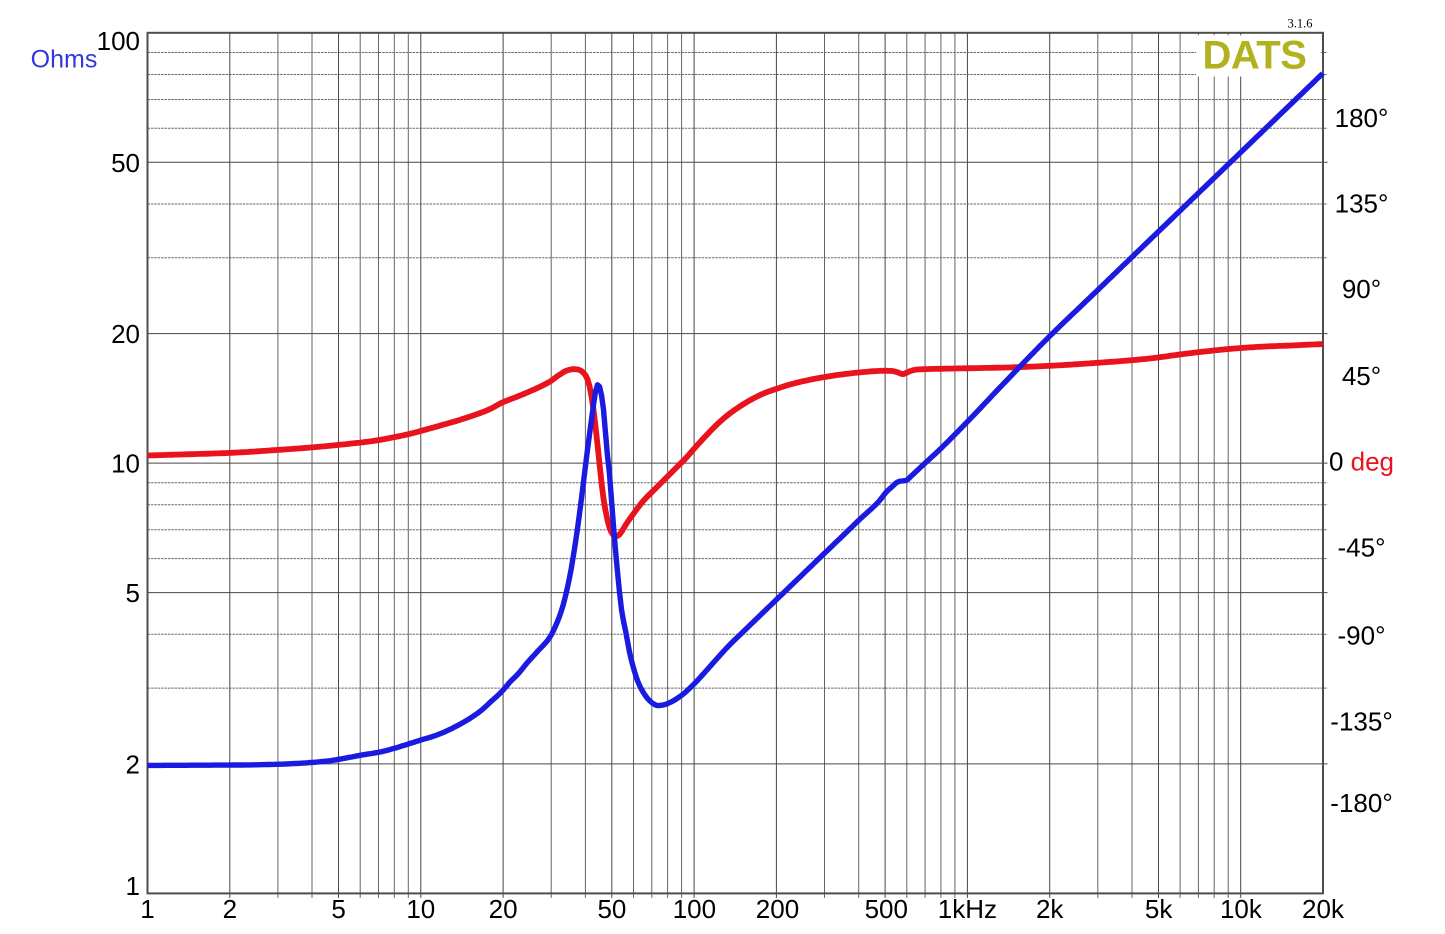 The height and width of the screenshot is (934, 1445). I want to click on svg-text: Ohms, so click(64, 60).